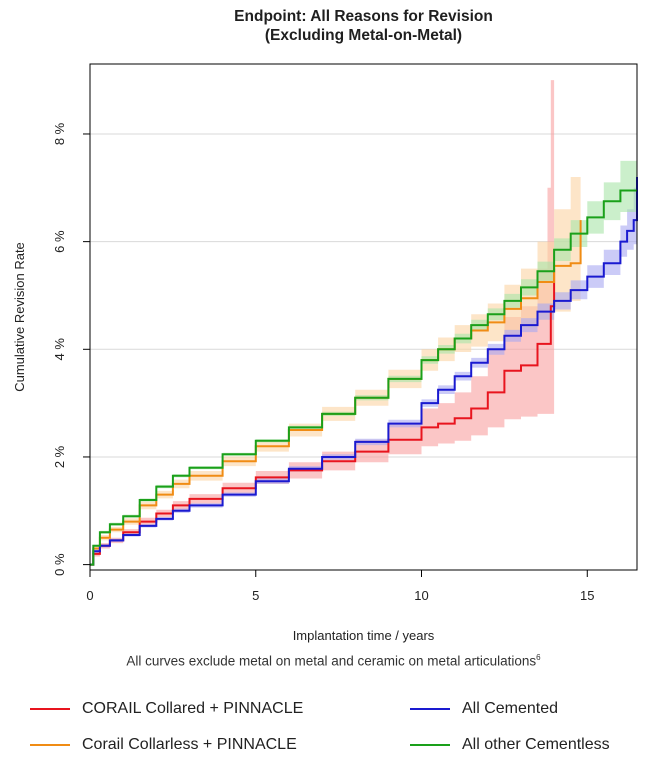  Describe the element at coordinates (363, 16) in the screenshot. I see `chart-title: Endpoint: All Reasons for Revision` at that location.